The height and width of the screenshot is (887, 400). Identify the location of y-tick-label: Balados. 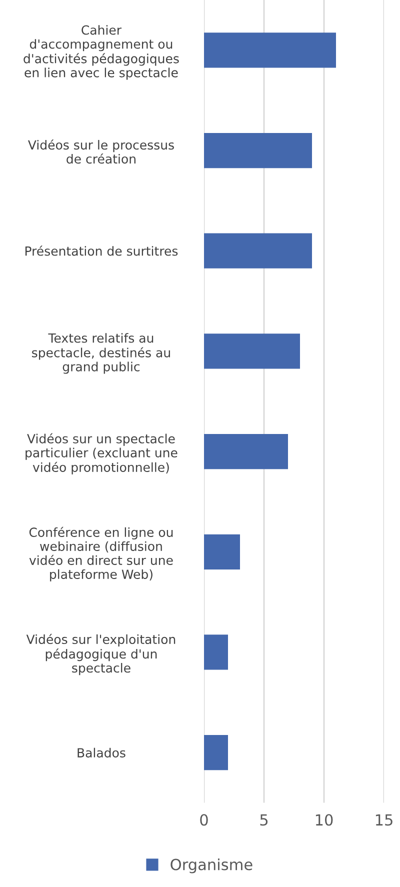
(102, 753).